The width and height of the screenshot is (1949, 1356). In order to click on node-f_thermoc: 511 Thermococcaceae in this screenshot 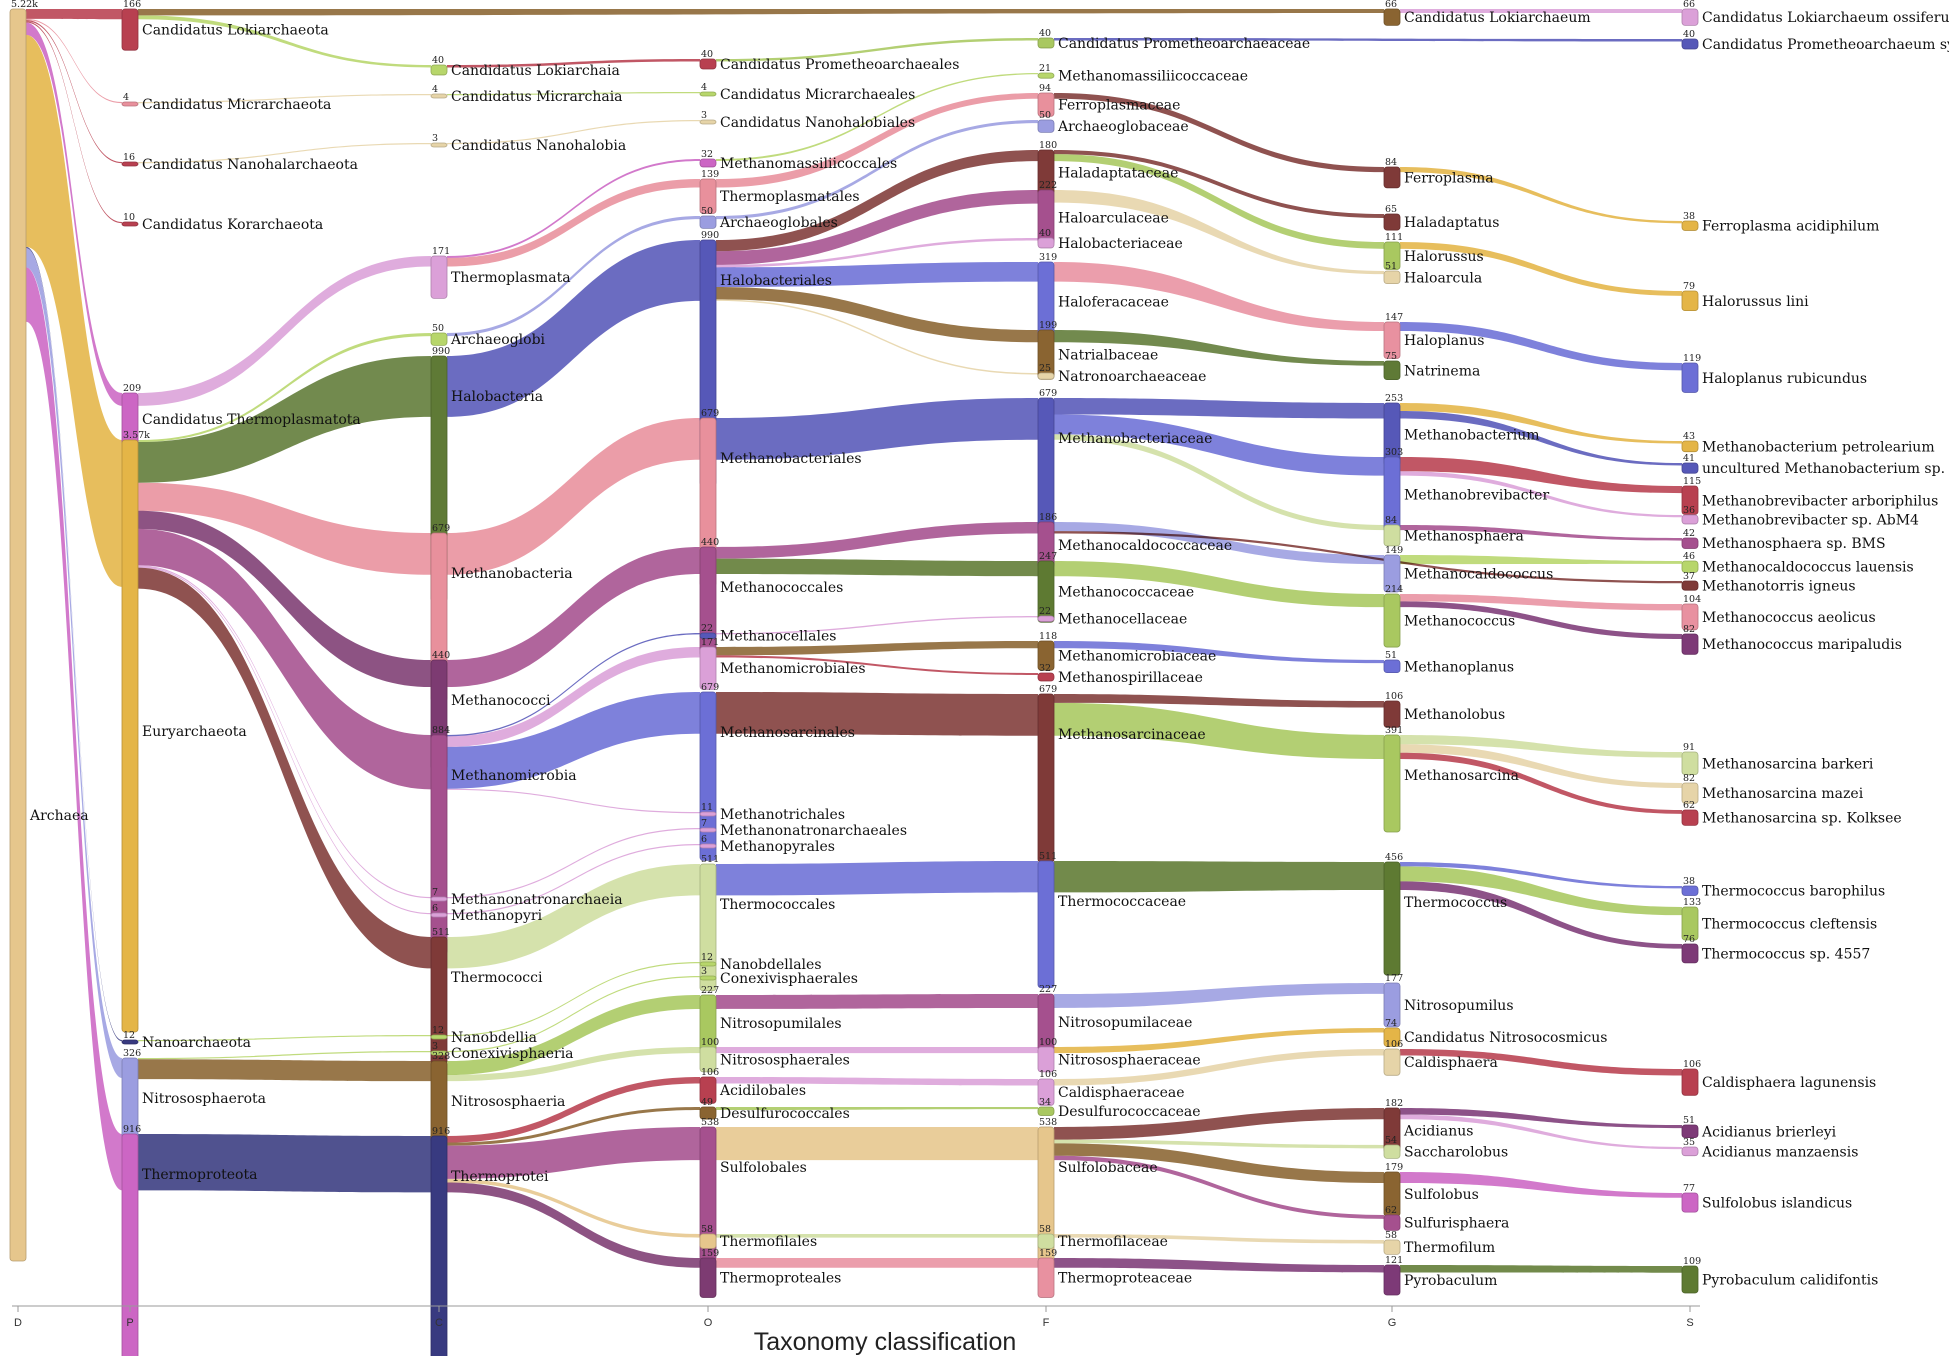, I will do `click(1111, 920)`.